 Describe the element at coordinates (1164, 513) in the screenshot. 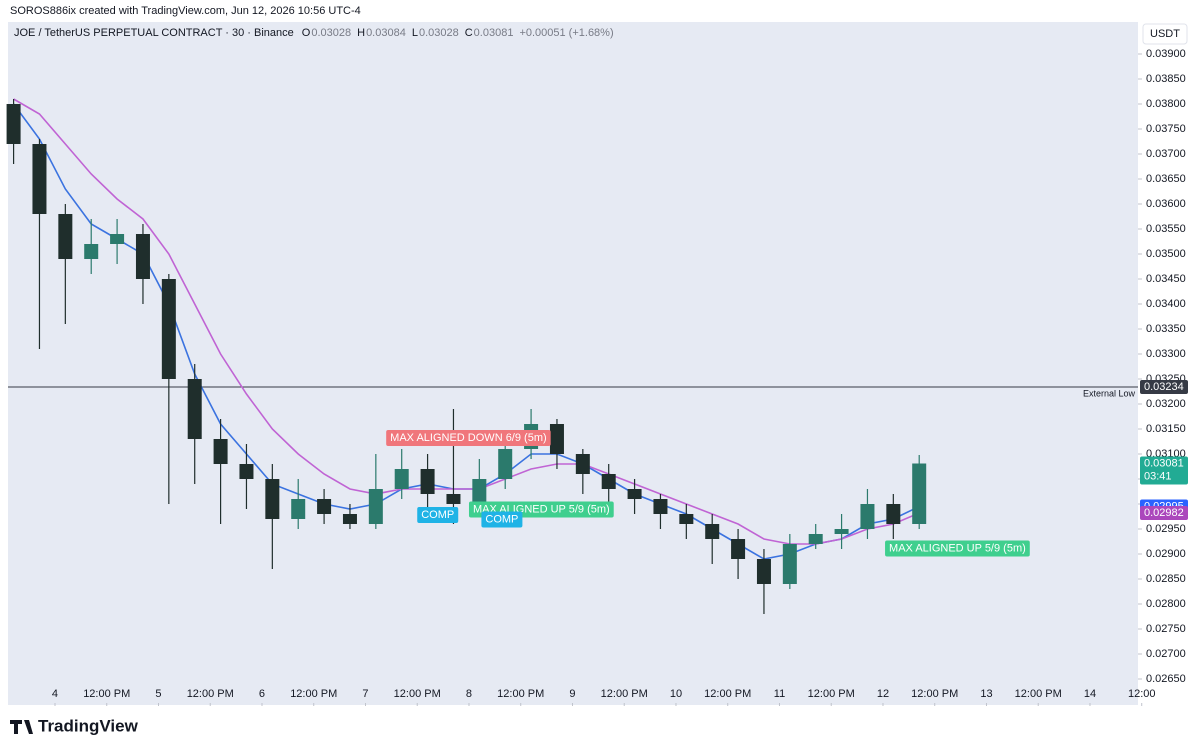

I see `price-tag-text: 0.02982` at that location.